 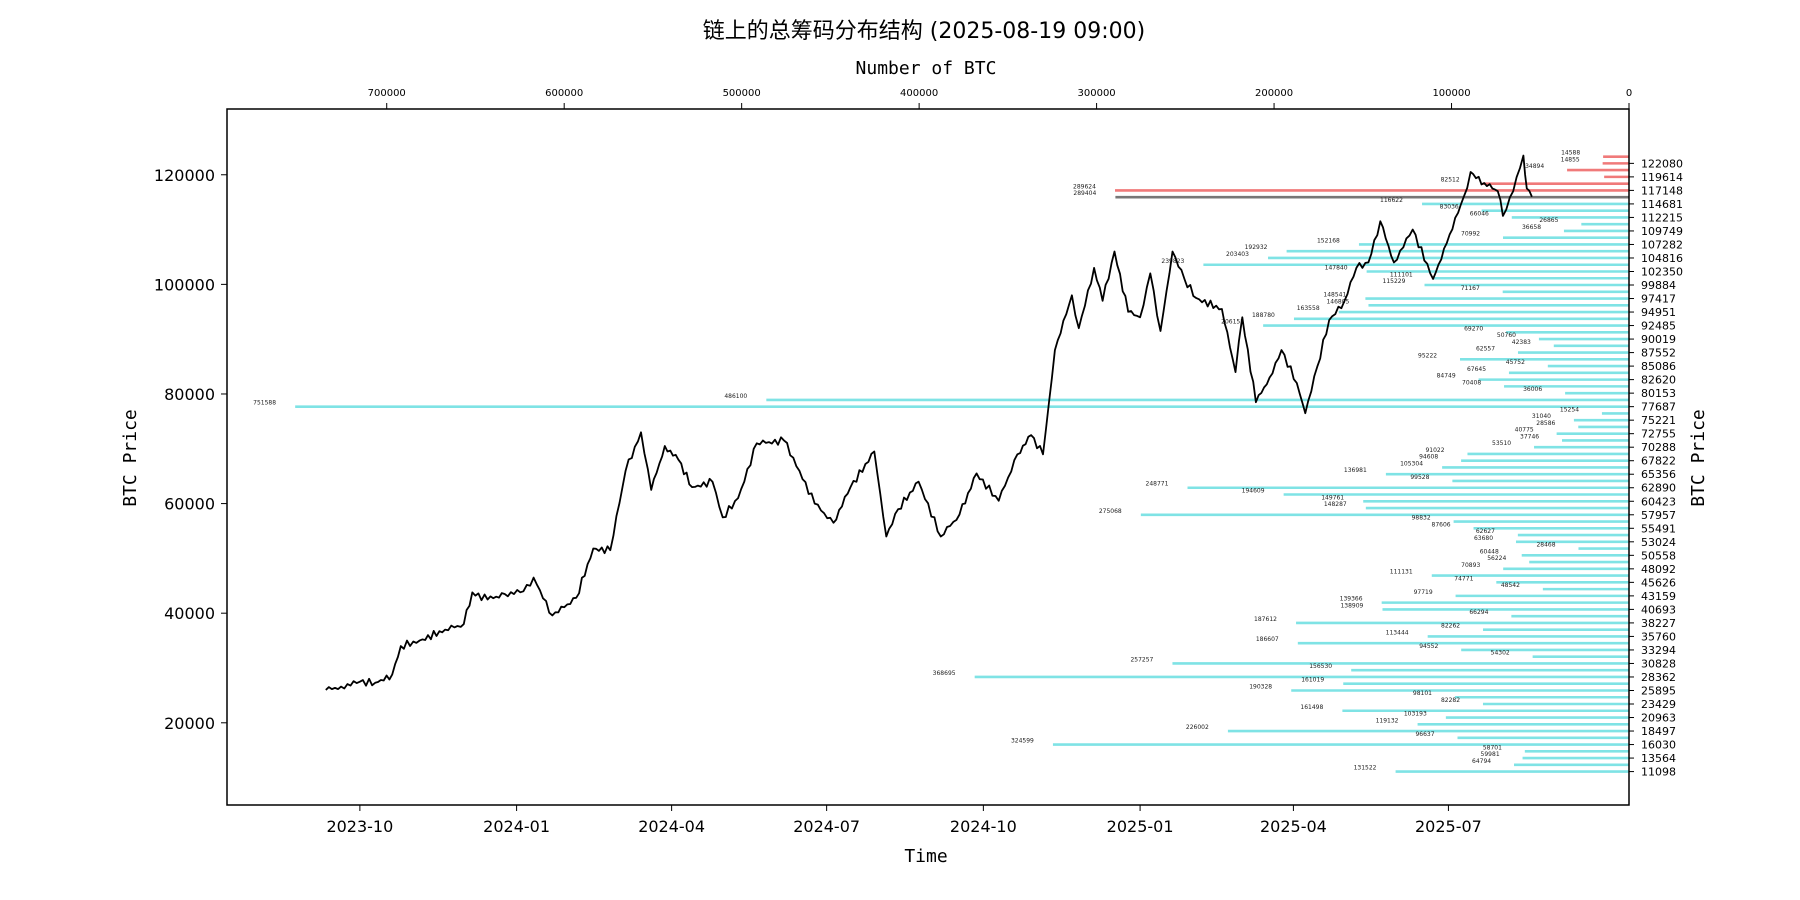 I want to click on distribution-bar-label: 14588, so click(x=1570, y=153).